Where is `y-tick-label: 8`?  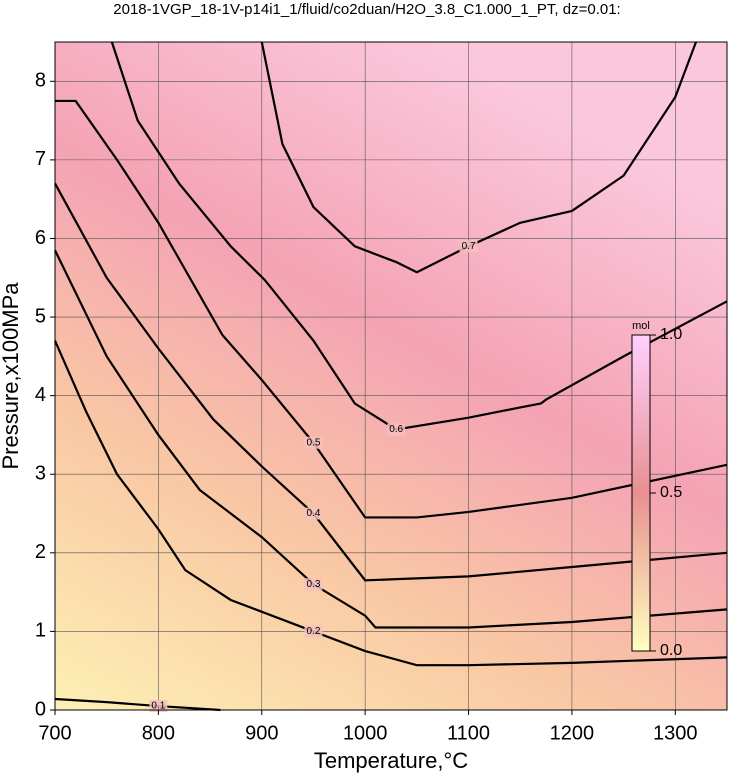 y-tick-label: 8 is located at coordinates (40, 81).